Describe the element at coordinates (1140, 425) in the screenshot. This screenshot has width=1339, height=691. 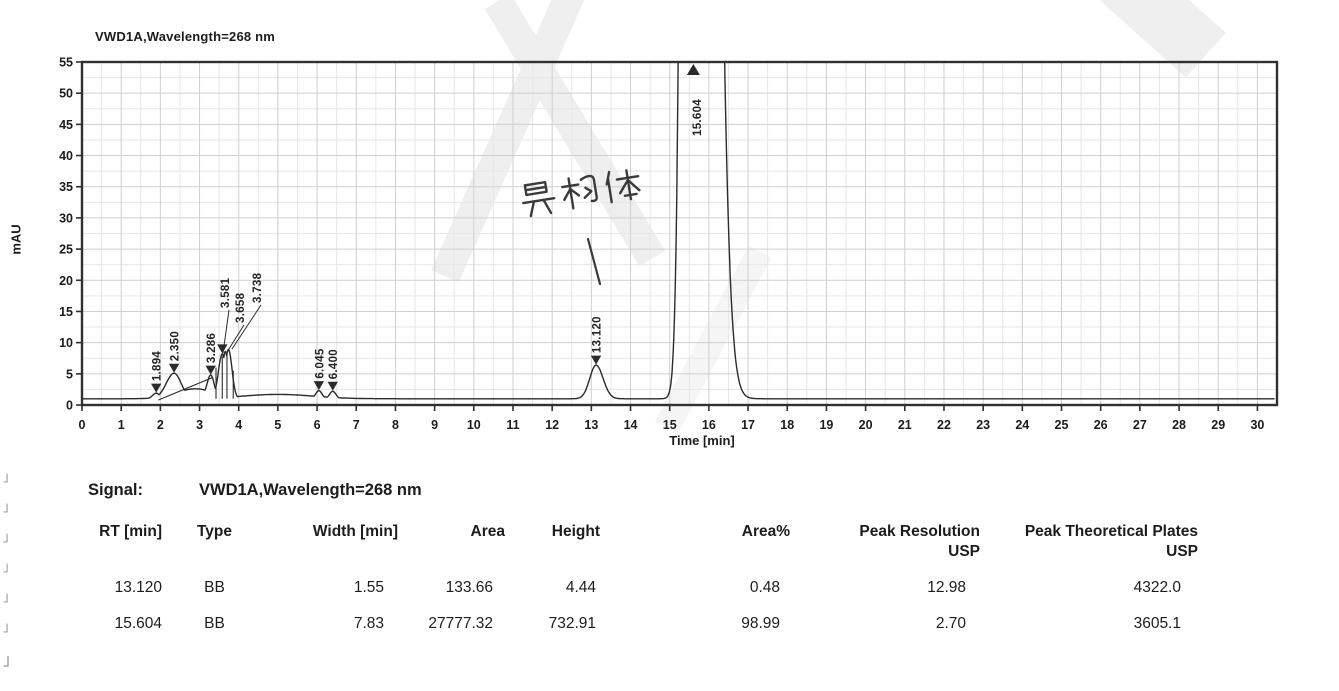
I see `svg-text: 27` at that location.